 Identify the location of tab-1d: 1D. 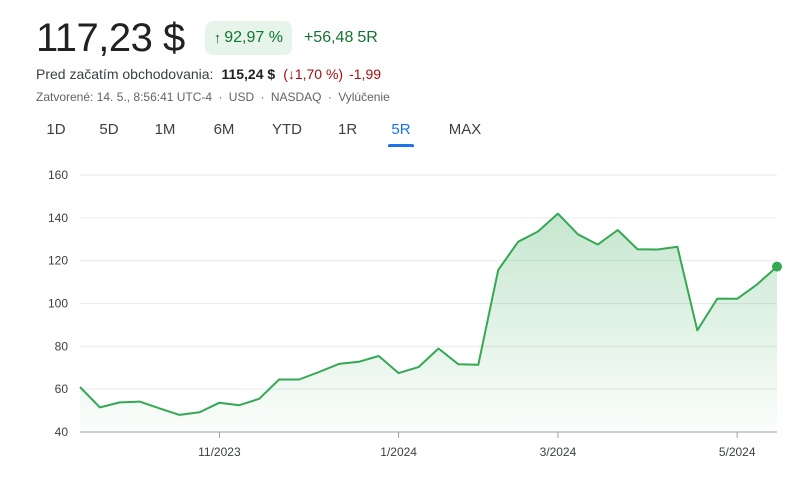
(56, 129).